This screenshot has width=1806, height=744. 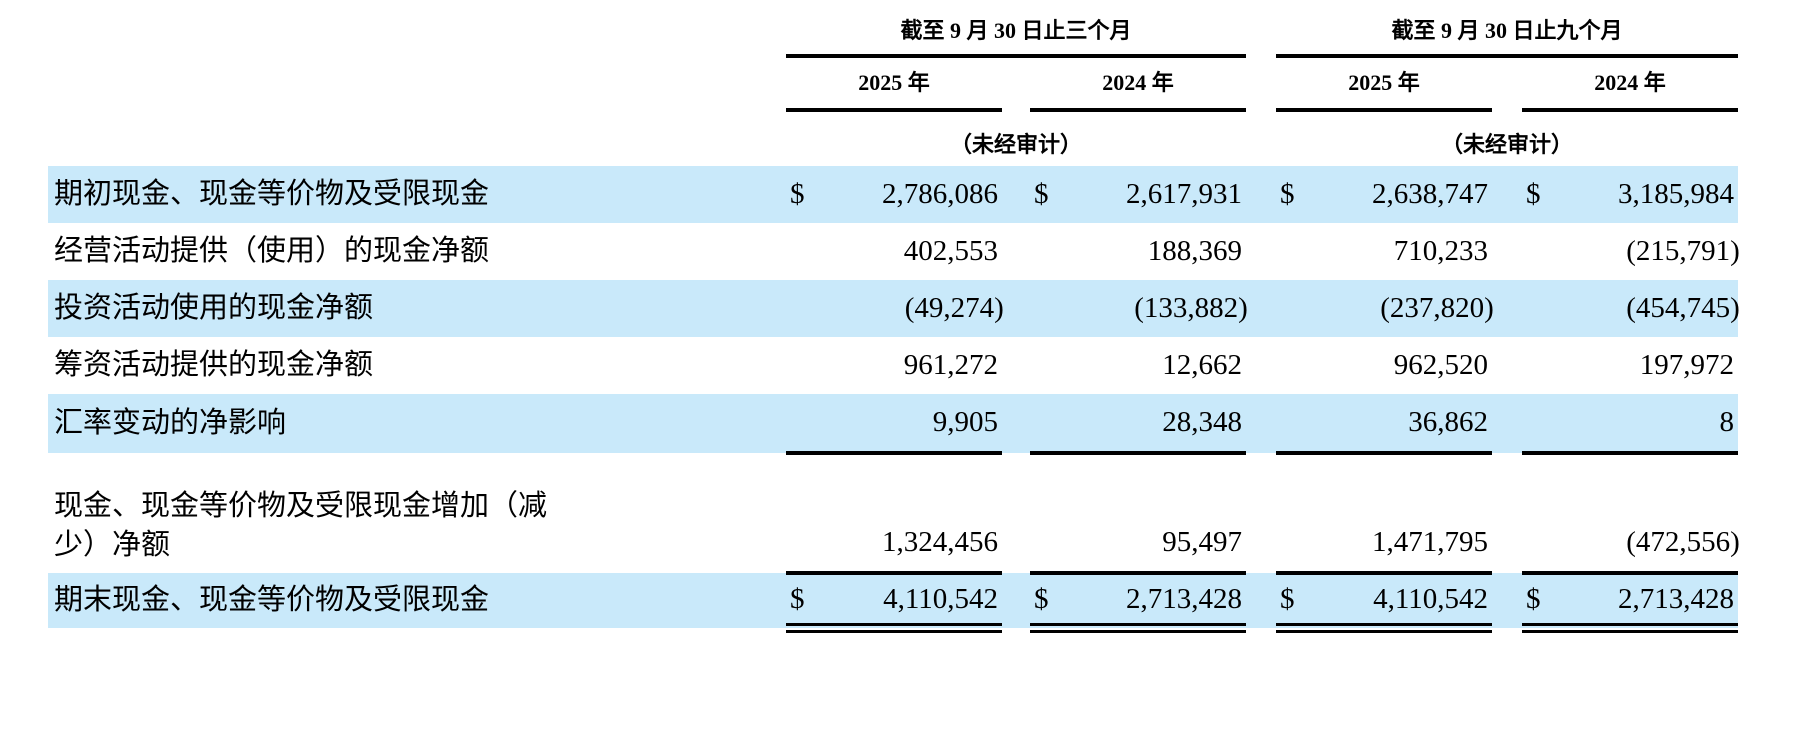 I want to click on amount-cell: 95,497, so click(x=1157, y=514).